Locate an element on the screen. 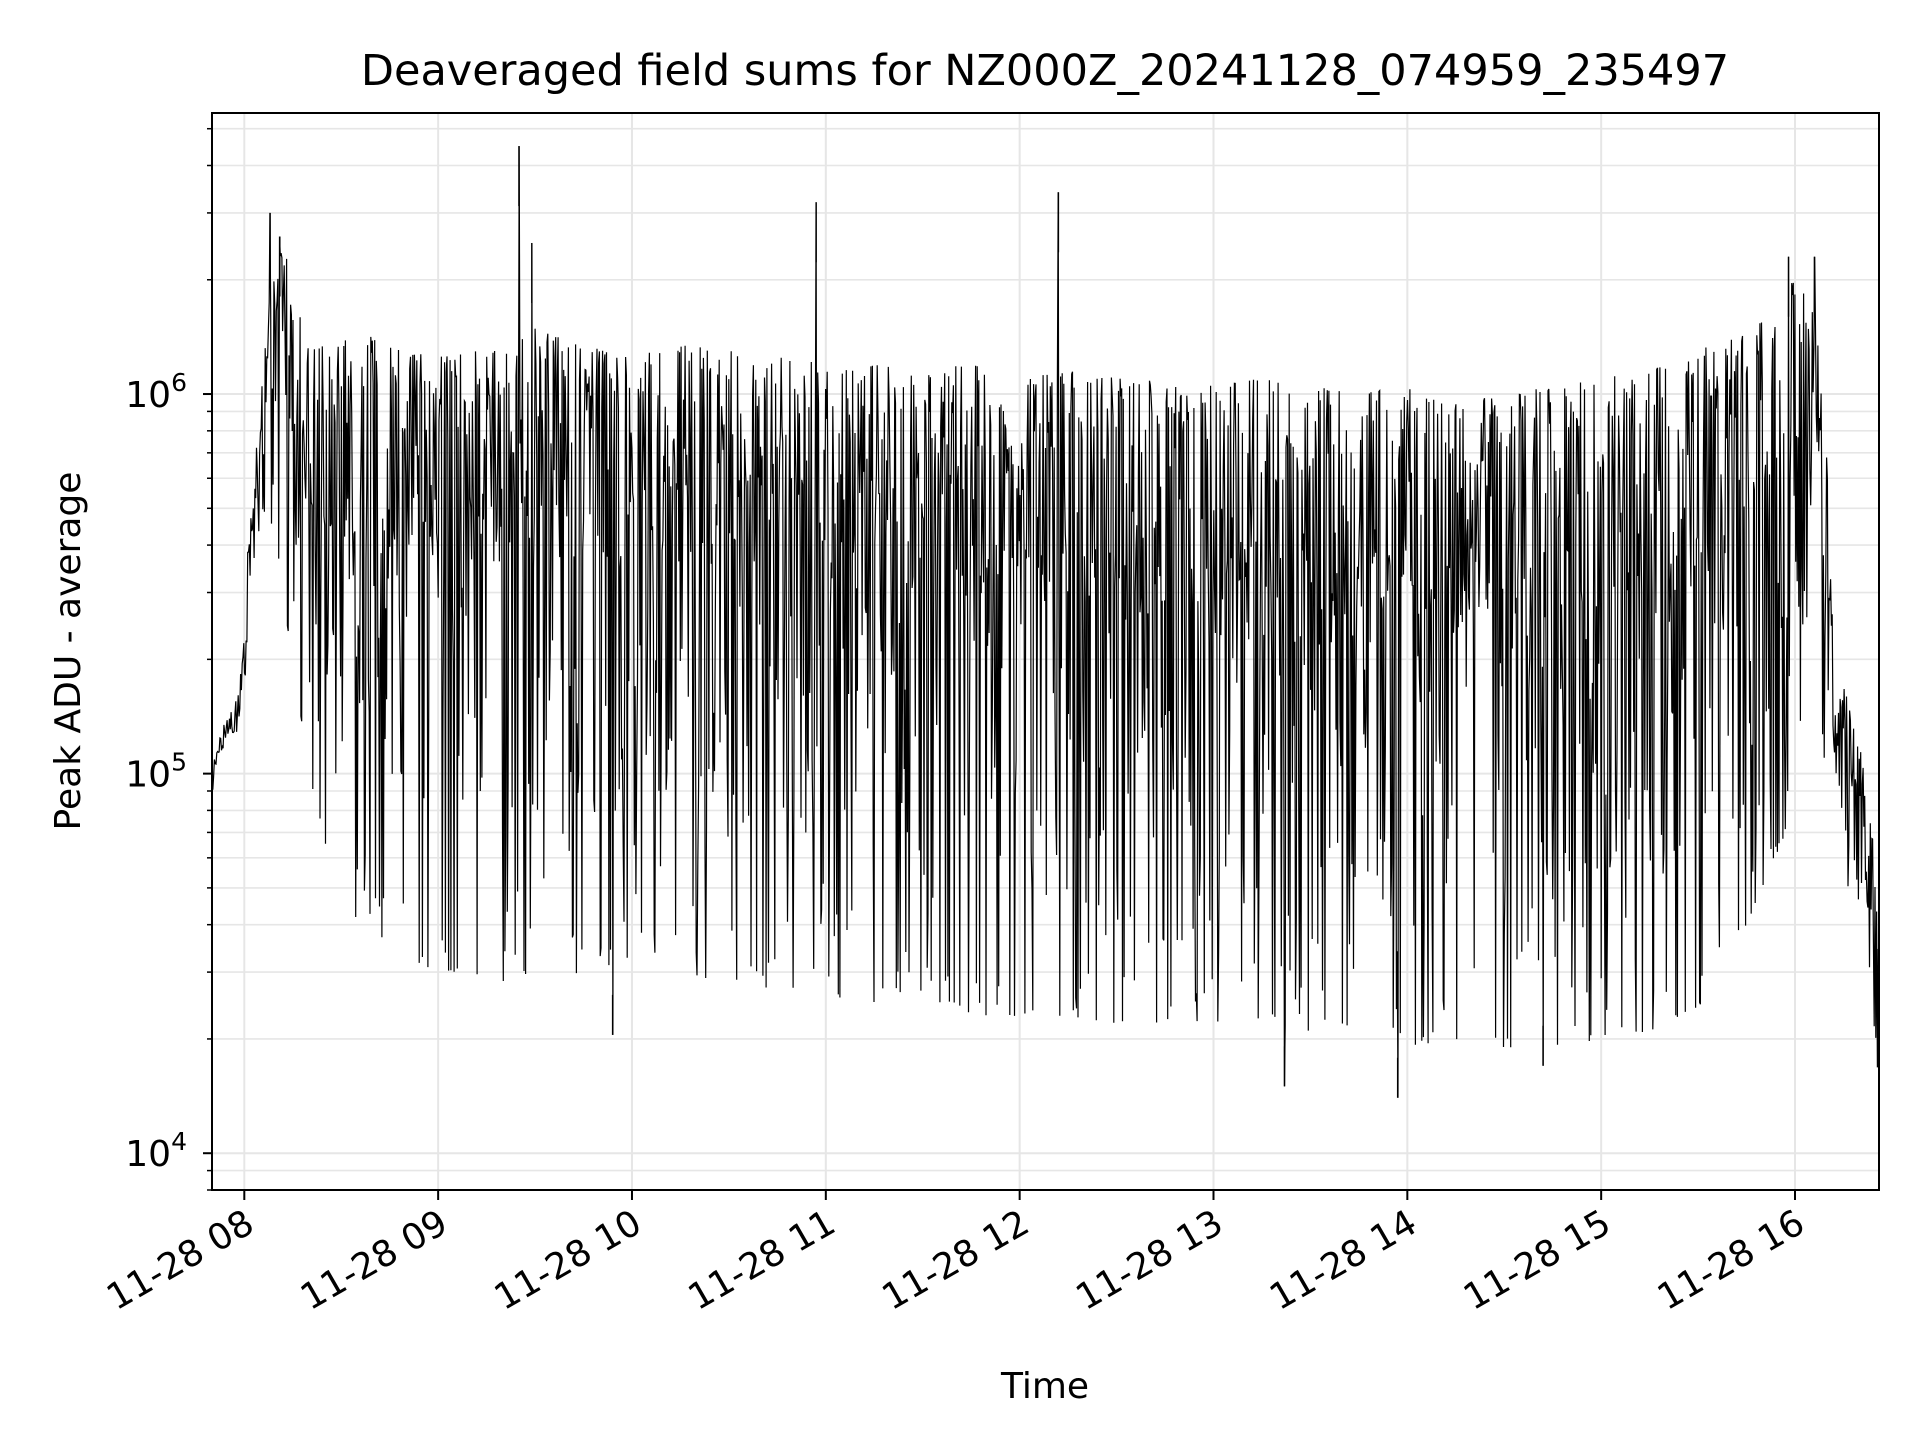 The image size is (1920, 1444). y-tick-label: 10⁶ is located at coordinates (156, 392).